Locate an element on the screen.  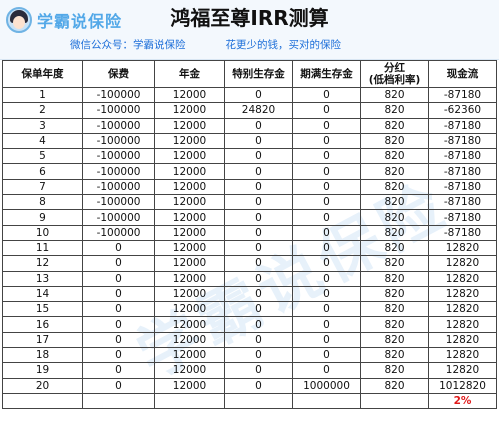
table-row: 1 -100000 12000 0 0 820 -87180 is located at coordinates (249, 95).